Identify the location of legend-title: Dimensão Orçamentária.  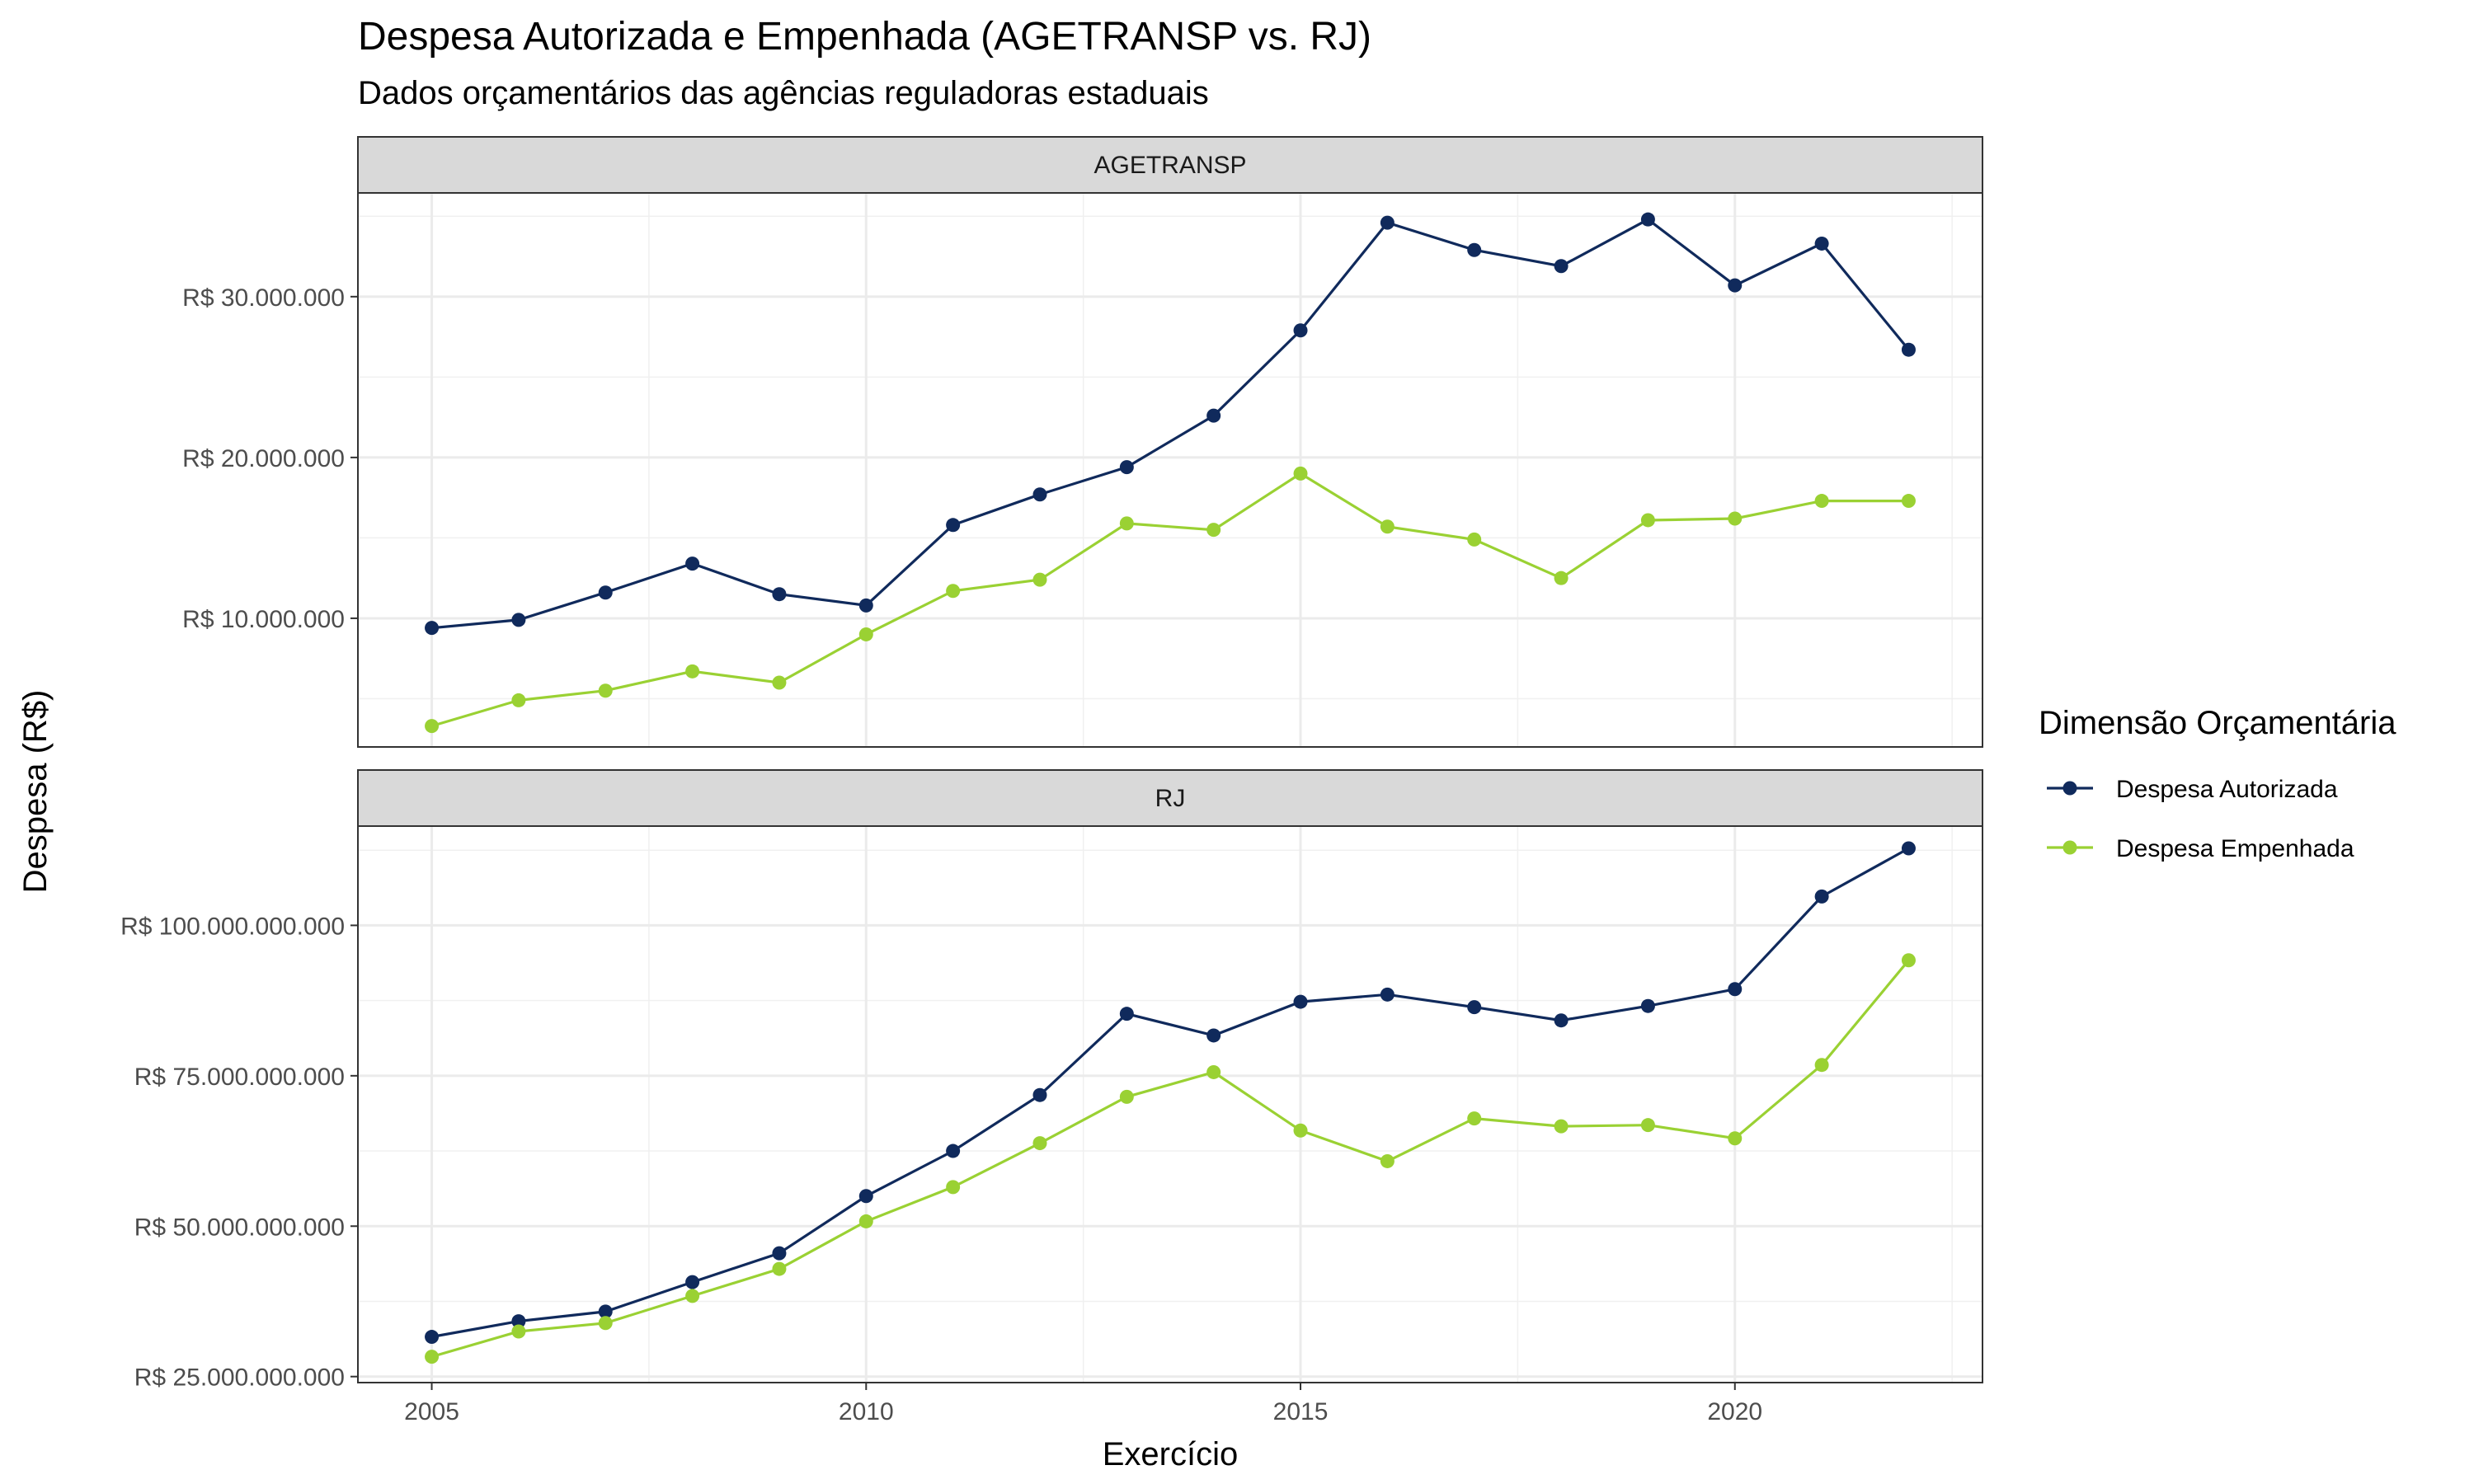
(2217, 723).